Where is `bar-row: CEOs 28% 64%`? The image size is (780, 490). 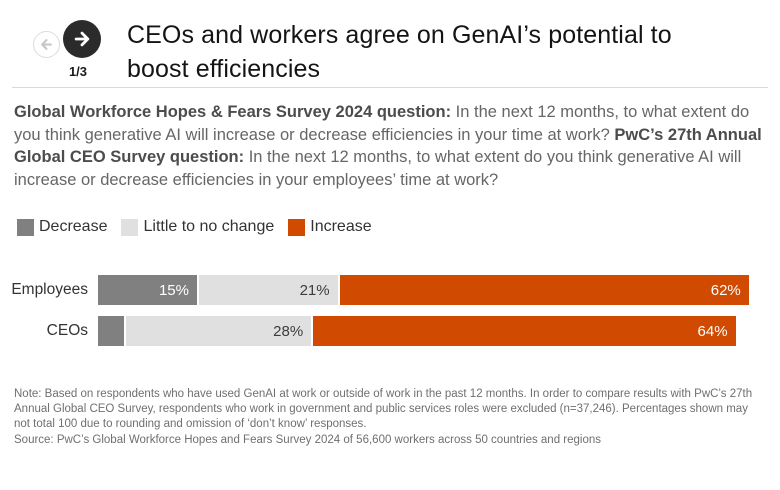
bar-row: CEOs 28% 64% is located at coordinates (392, 331).